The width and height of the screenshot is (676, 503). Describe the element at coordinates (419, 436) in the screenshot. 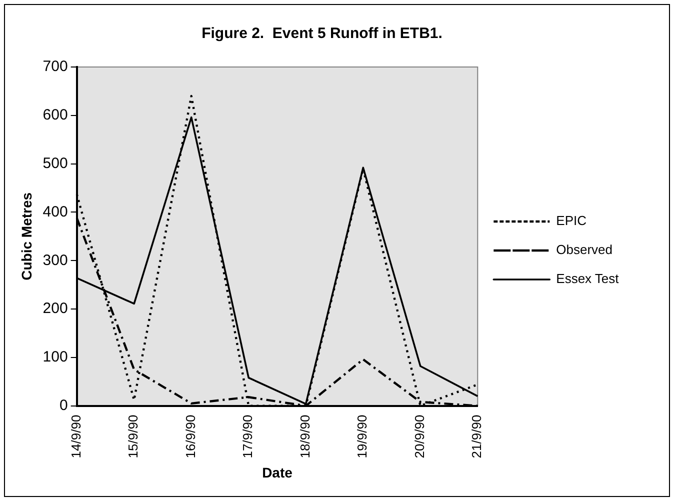

I see `x-tick-label: 20/9/90` at that location.